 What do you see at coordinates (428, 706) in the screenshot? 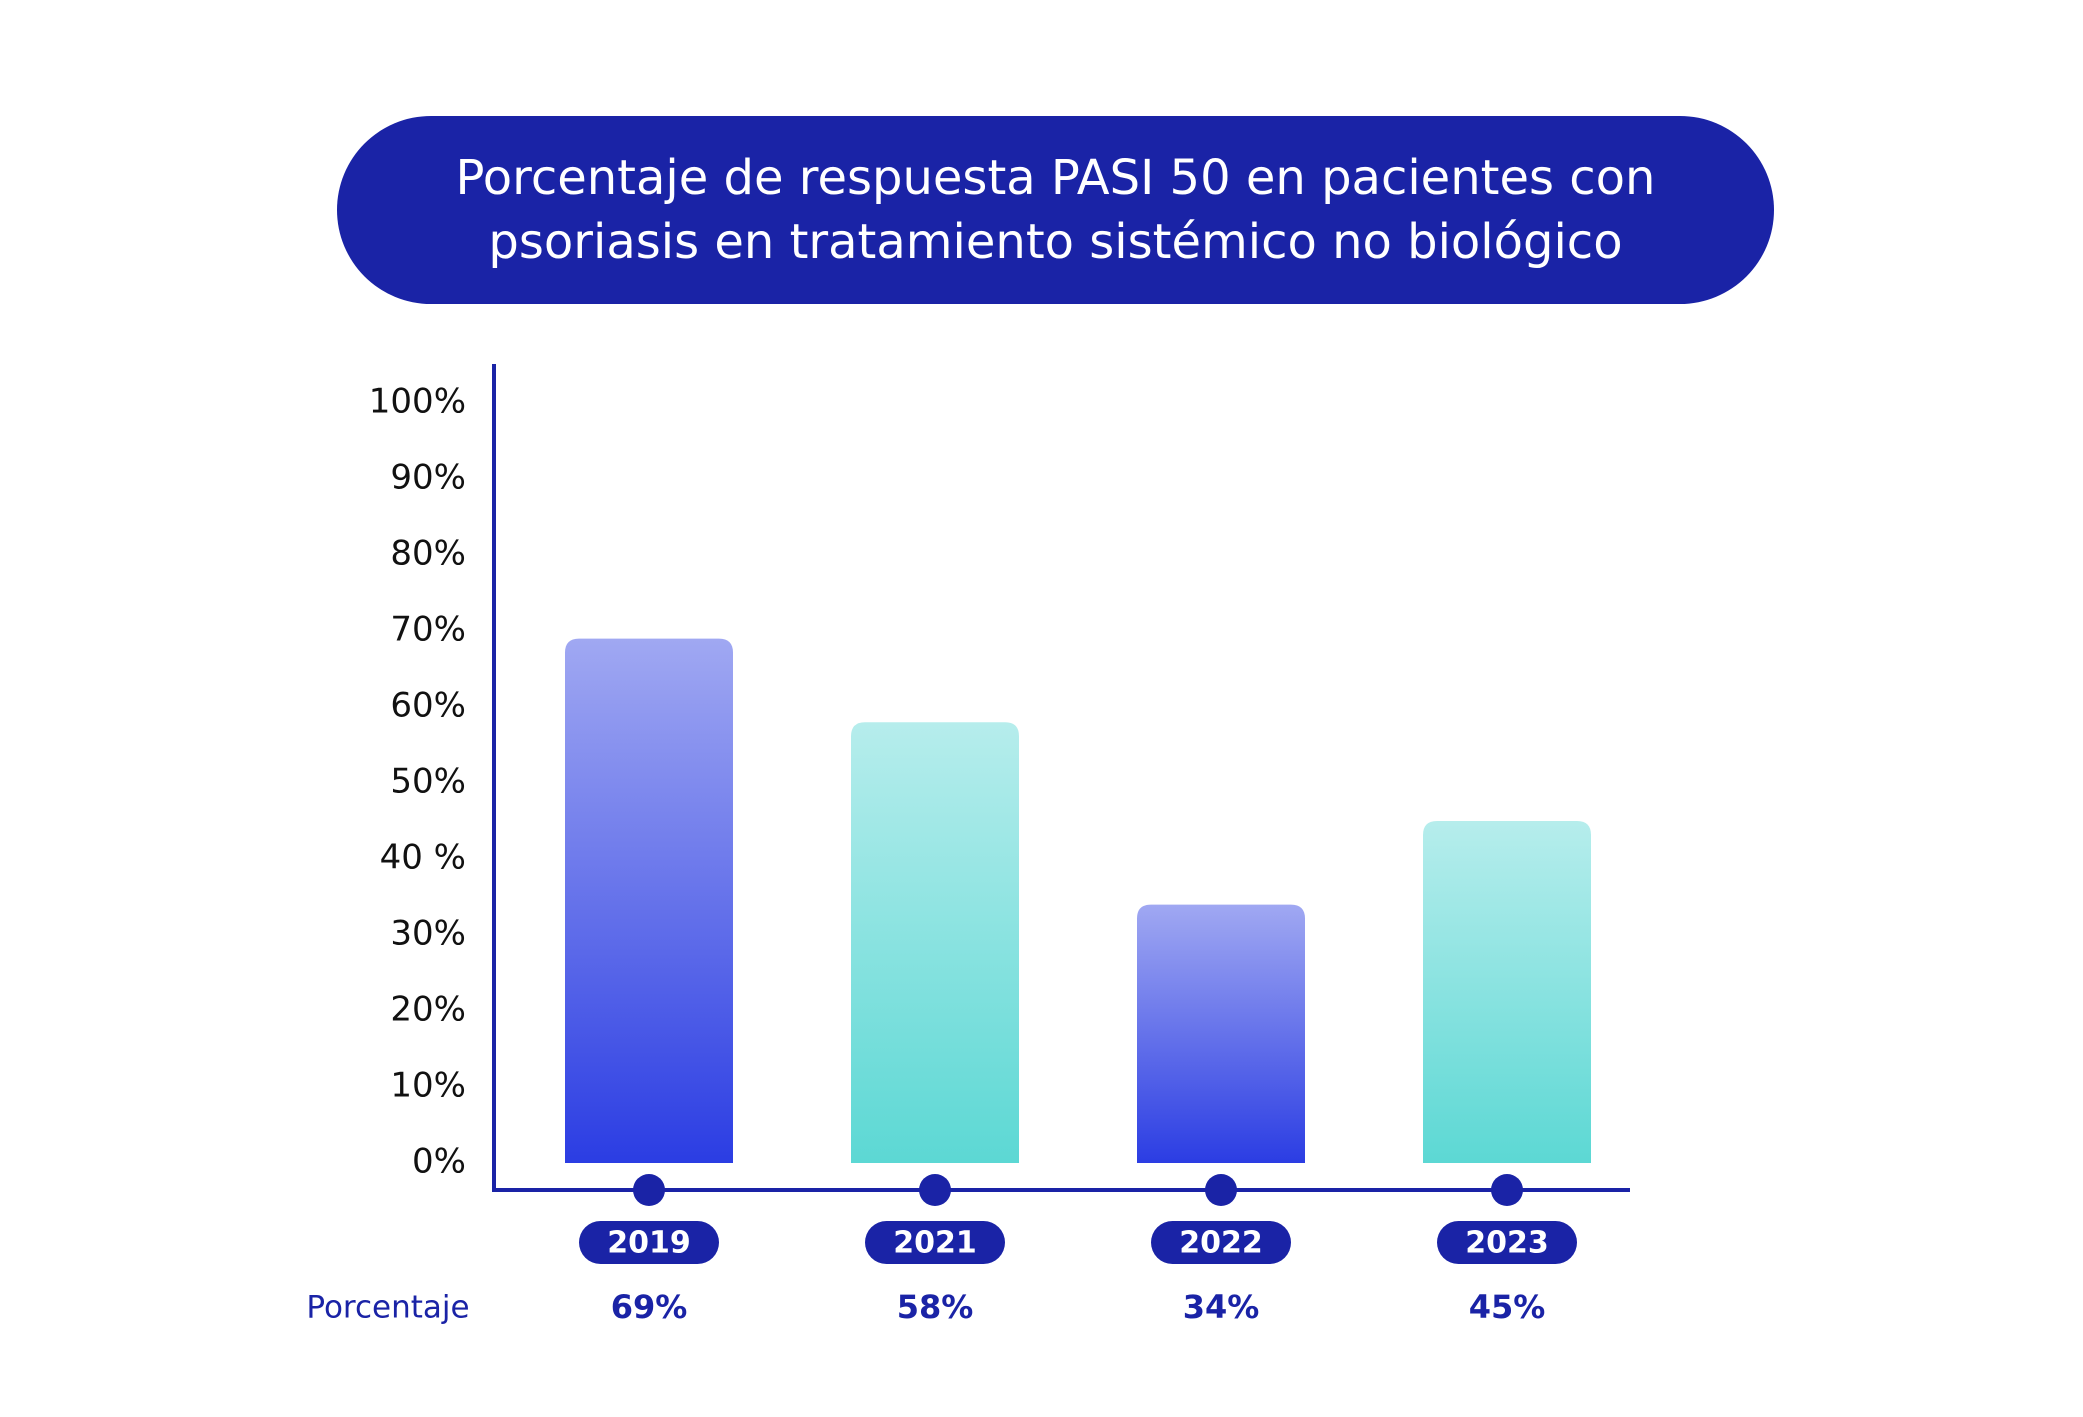
I see `y-tick-label: 60%` at bounding box center [428, 706].